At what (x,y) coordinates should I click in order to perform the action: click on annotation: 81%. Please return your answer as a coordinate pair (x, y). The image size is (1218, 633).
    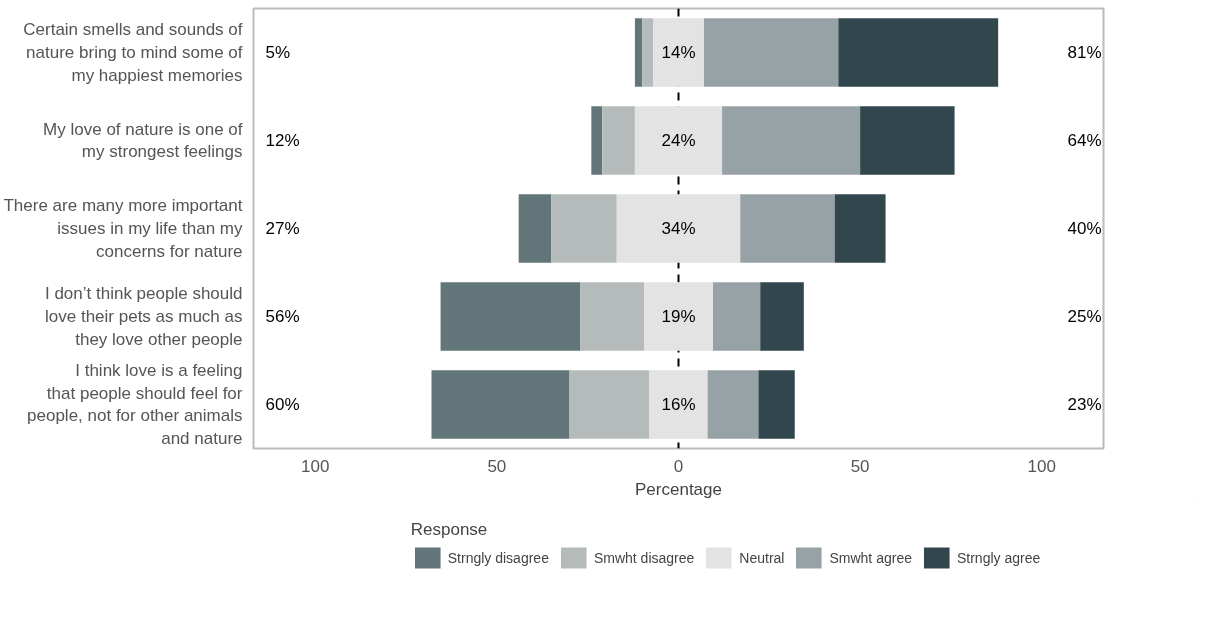
    Looking at the image, I should click on (1084, 52).